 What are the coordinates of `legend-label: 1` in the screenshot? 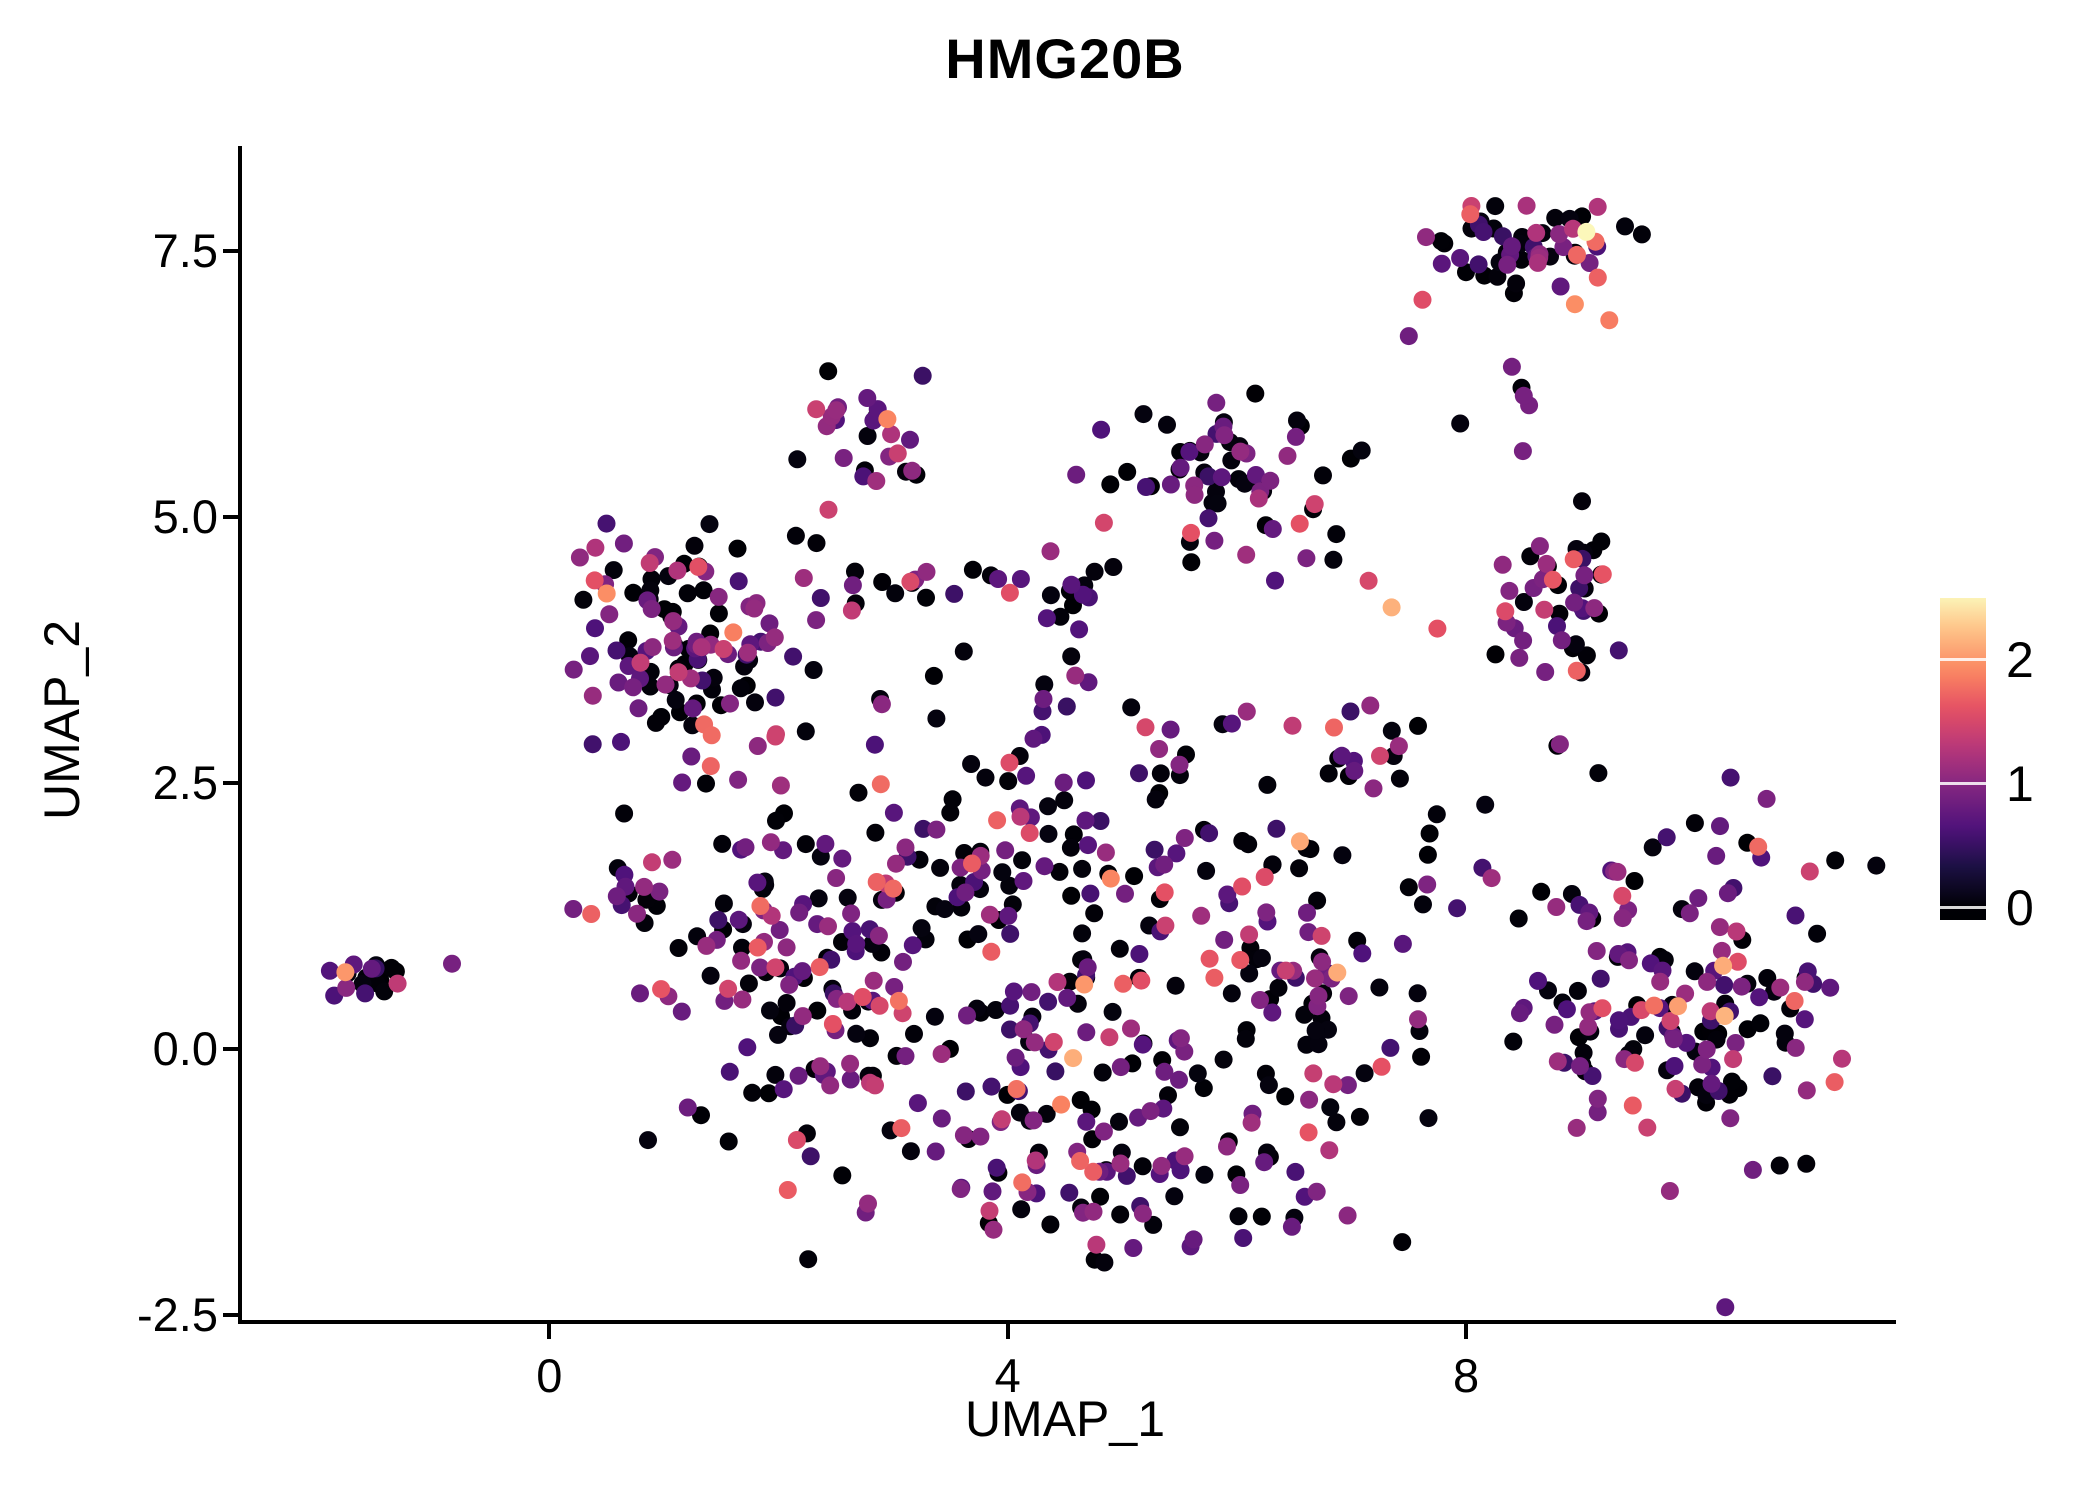 It's located at (2020, 783).